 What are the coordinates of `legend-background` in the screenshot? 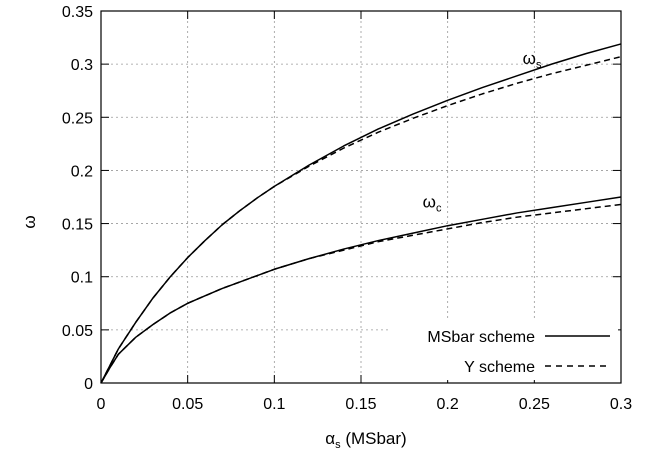 It's located at (504, 349).